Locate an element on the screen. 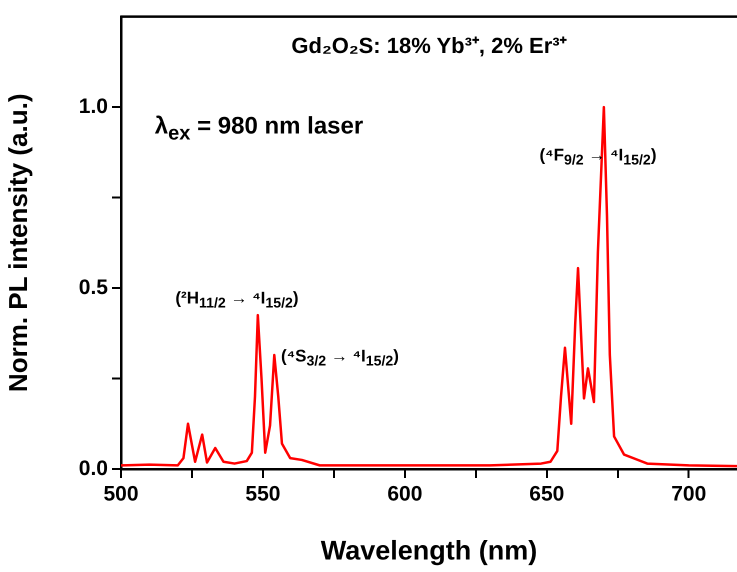  y-tick-label: 0.0 is located at coordinates (93, 468).